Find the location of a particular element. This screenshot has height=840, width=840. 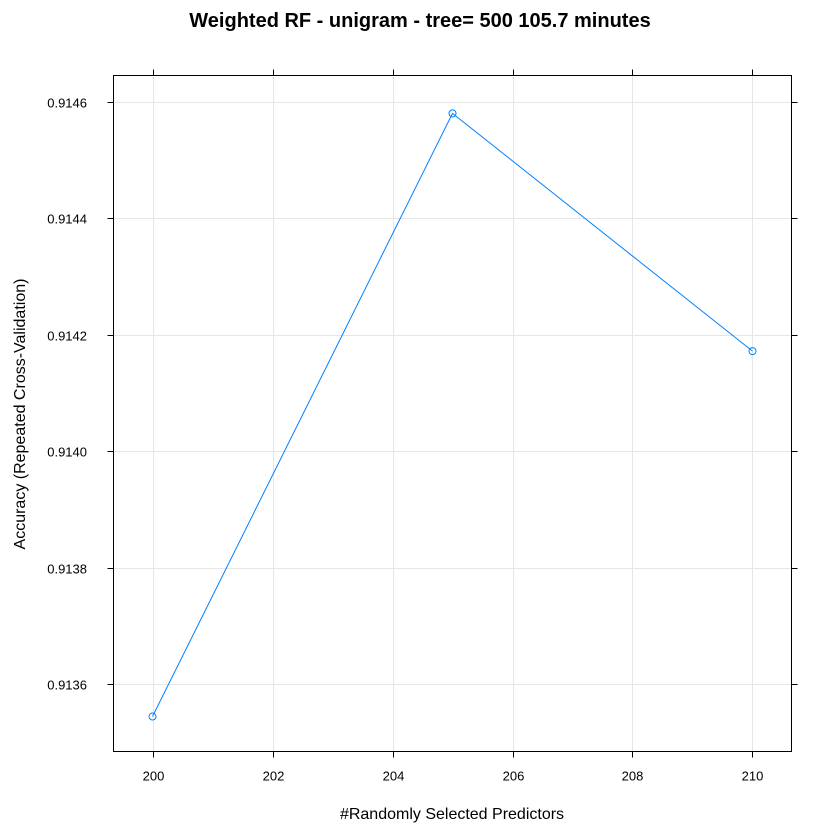

x-tick-label: 210 is located at coordinates (753, 776).